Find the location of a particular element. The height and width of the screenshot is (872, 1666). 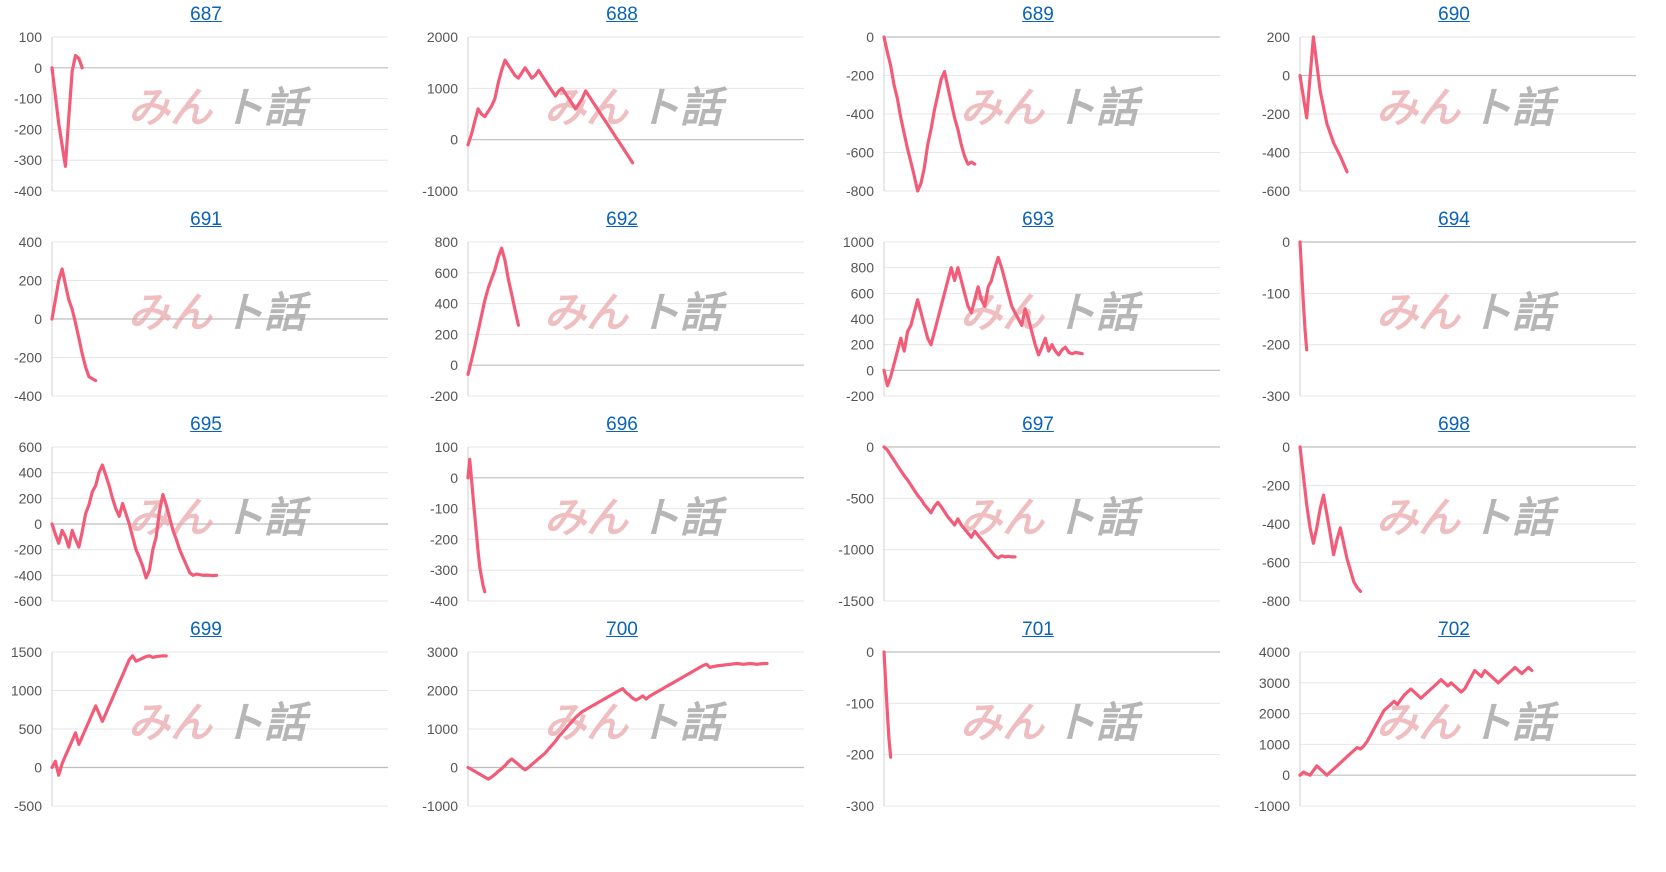

y-tick-label: -100 is located at coordinates (444, 509).